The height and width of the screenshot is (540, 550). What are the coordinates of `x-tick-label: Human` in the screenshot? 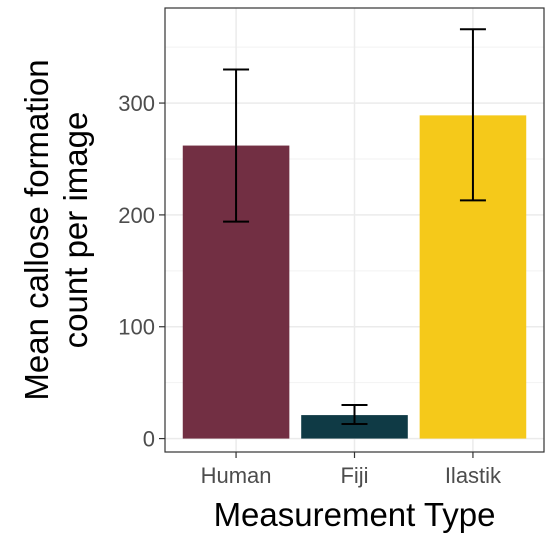 It's located at (236, 475).